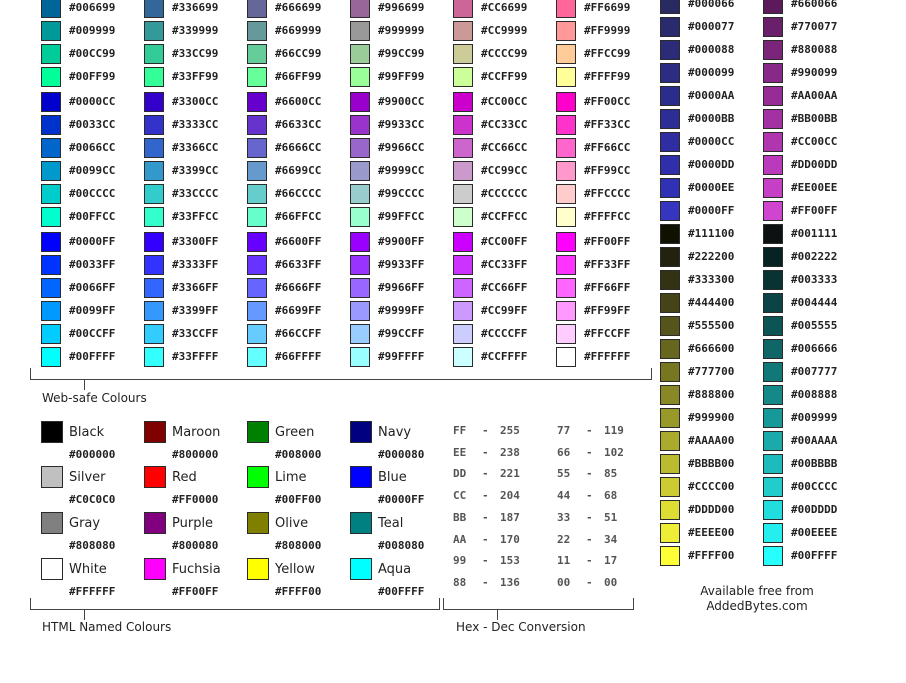 This screenshot has height=683, width=906. What do you see at coordinates (195, 310) in the screenshot?
I see `colour-hex-code: #3399FF` at bounding box center [195, 310].